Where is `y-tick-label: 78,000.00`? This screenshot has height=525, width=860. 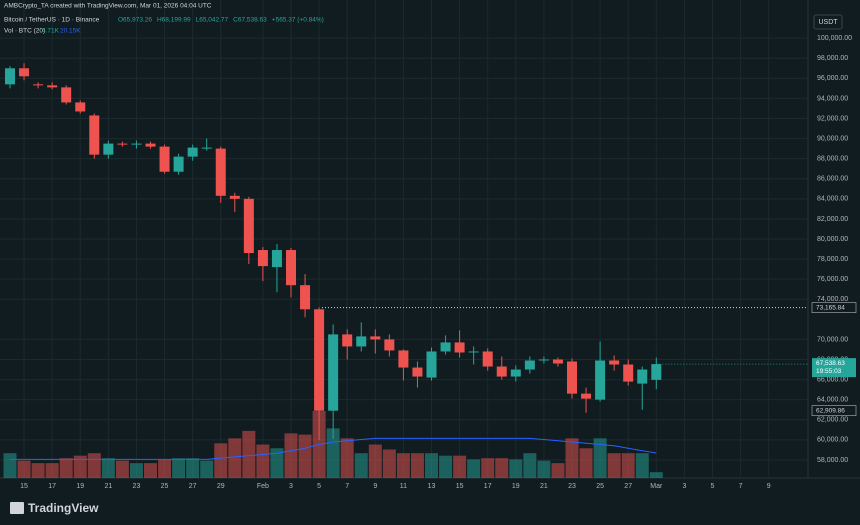
y-tick-label: 78,000.00 is located at coordinates (832, 259).